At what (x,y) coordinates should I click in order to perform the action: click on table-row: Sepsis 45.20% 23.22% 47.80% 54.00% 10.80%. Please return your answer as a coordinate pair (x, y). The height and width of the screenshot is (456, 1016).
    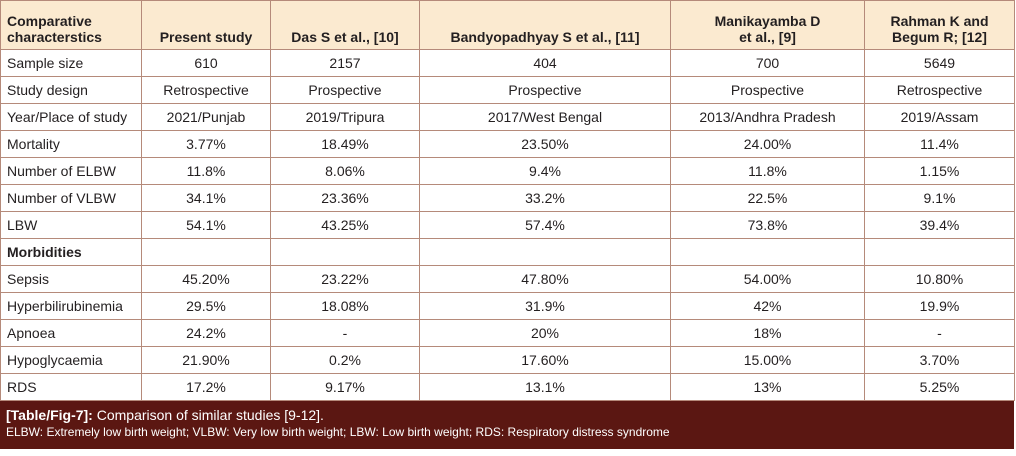
    Looking at the image, I should click on (507, 279).